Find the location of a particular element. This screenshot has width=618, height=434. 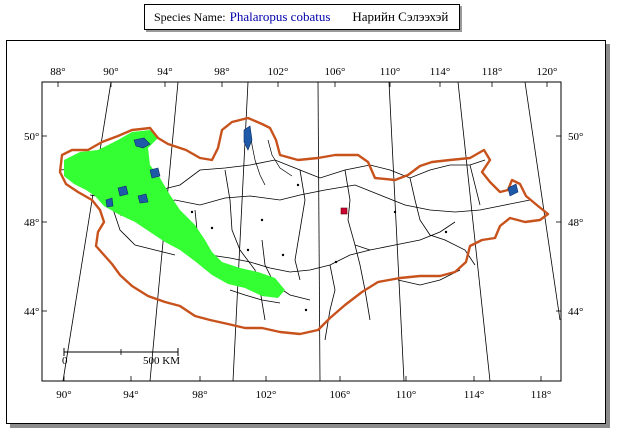

settlements is located at coordinates (319, 247).